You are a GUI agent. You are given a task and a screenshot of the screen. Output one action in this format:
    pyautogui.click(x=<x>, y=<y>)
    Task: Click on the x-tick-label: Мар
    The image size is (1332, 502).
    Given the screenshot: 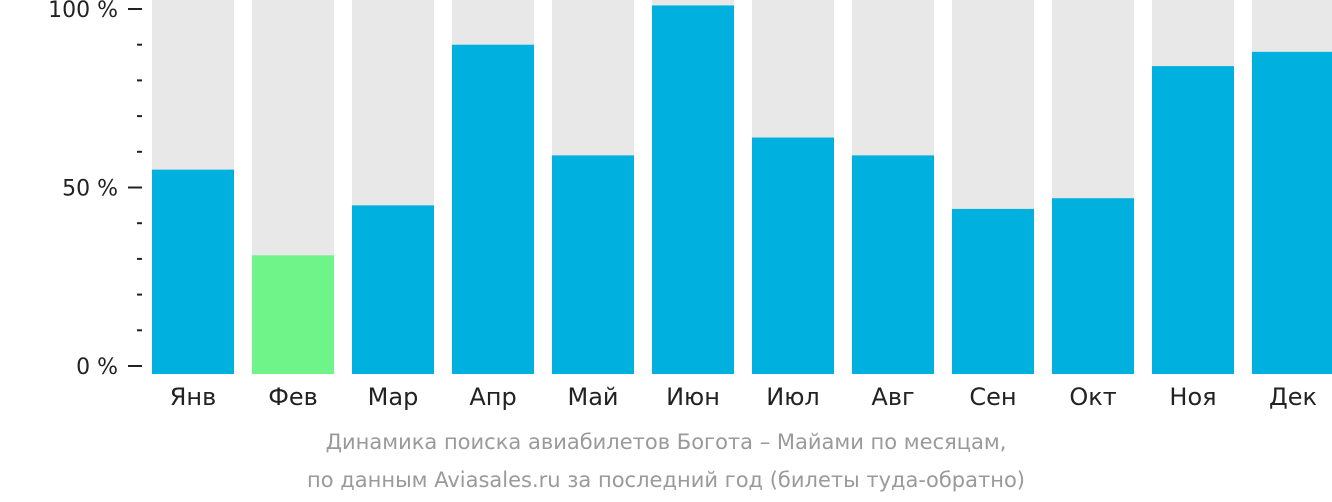 What is the action you would take?
    pyautogui.click(x=393, y=397)
    